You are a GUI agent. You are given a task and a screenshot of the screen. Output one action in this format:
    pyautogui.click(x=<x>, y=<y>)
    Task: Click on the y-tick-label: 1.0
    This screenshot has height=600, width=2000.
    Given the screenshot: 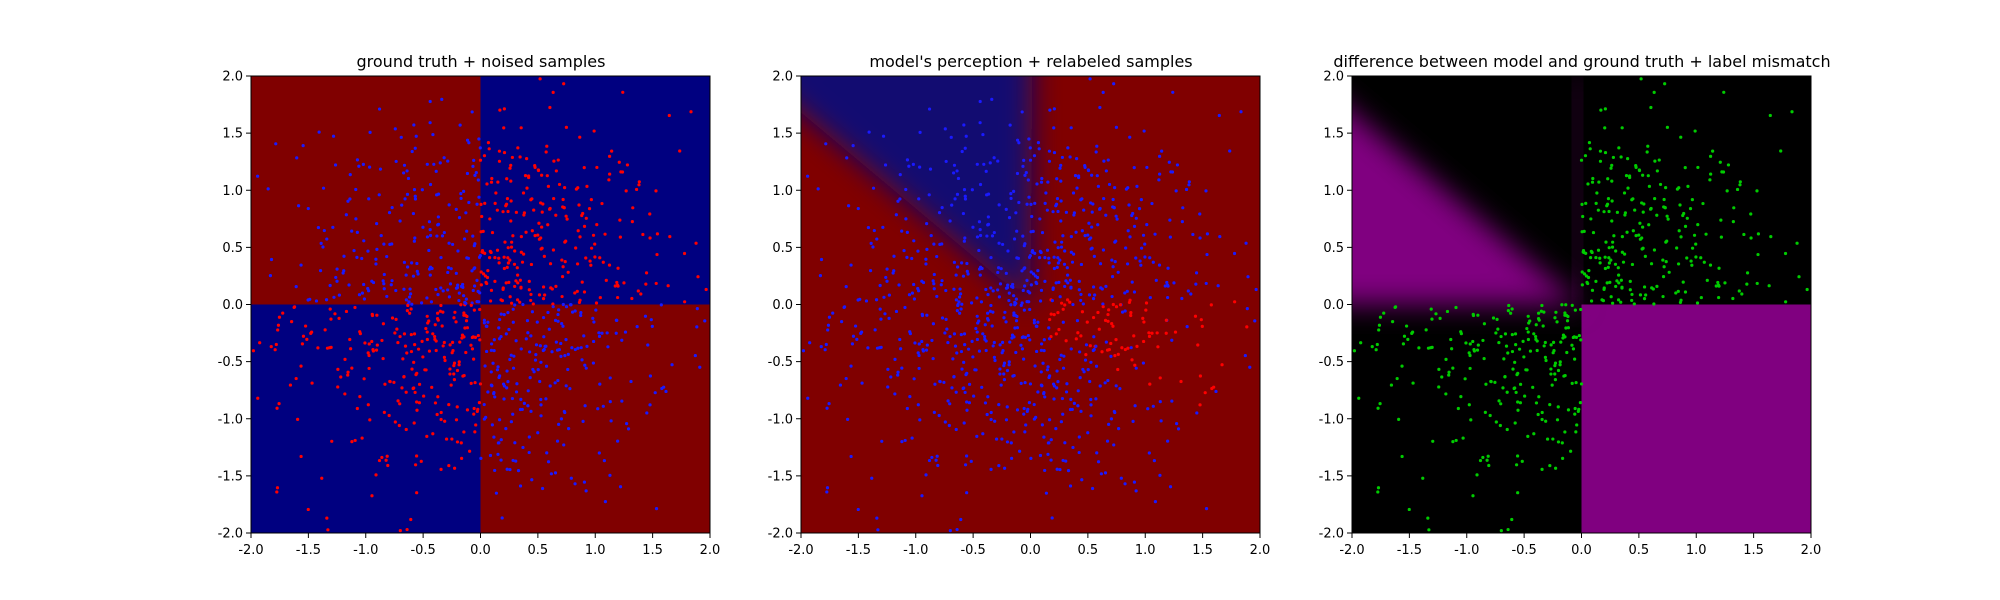 What is the action you would take?
    pyautogui.click(x=232, y=191)
    